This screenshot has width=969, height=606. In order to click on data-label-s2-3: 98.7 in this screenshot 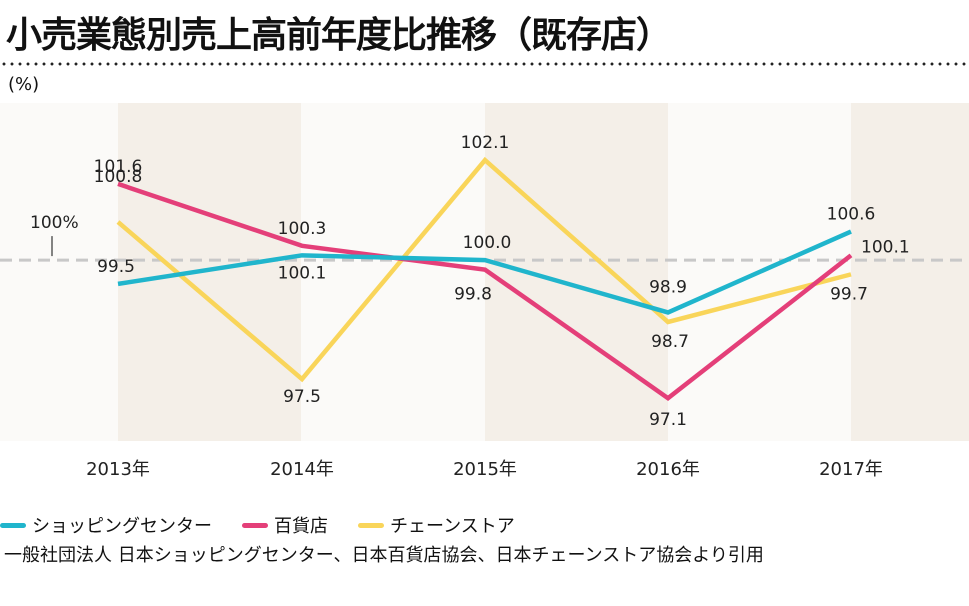, I will do `click(670, 342)`.